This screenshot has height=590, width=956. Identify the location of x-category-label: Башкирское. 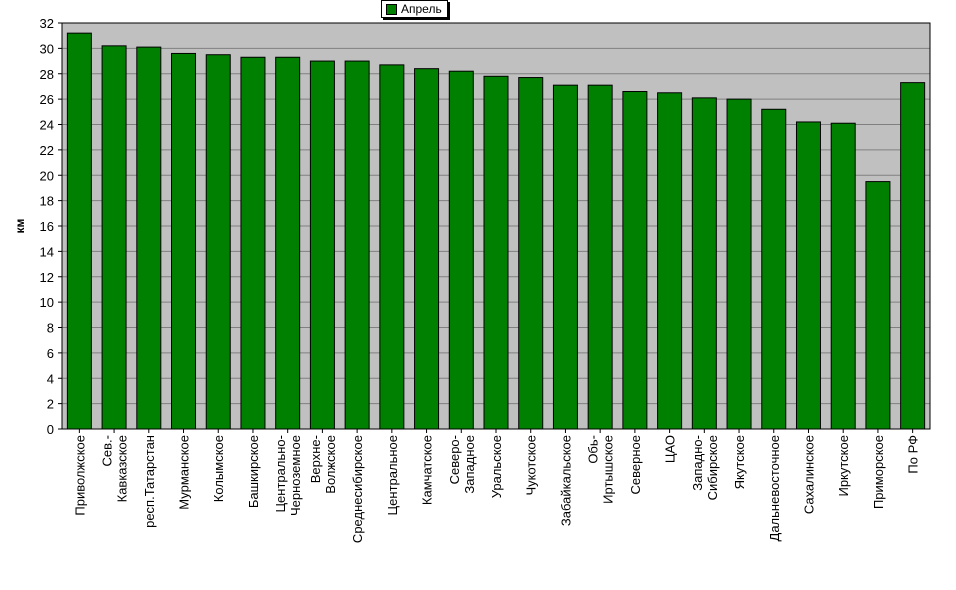
(253, 471).